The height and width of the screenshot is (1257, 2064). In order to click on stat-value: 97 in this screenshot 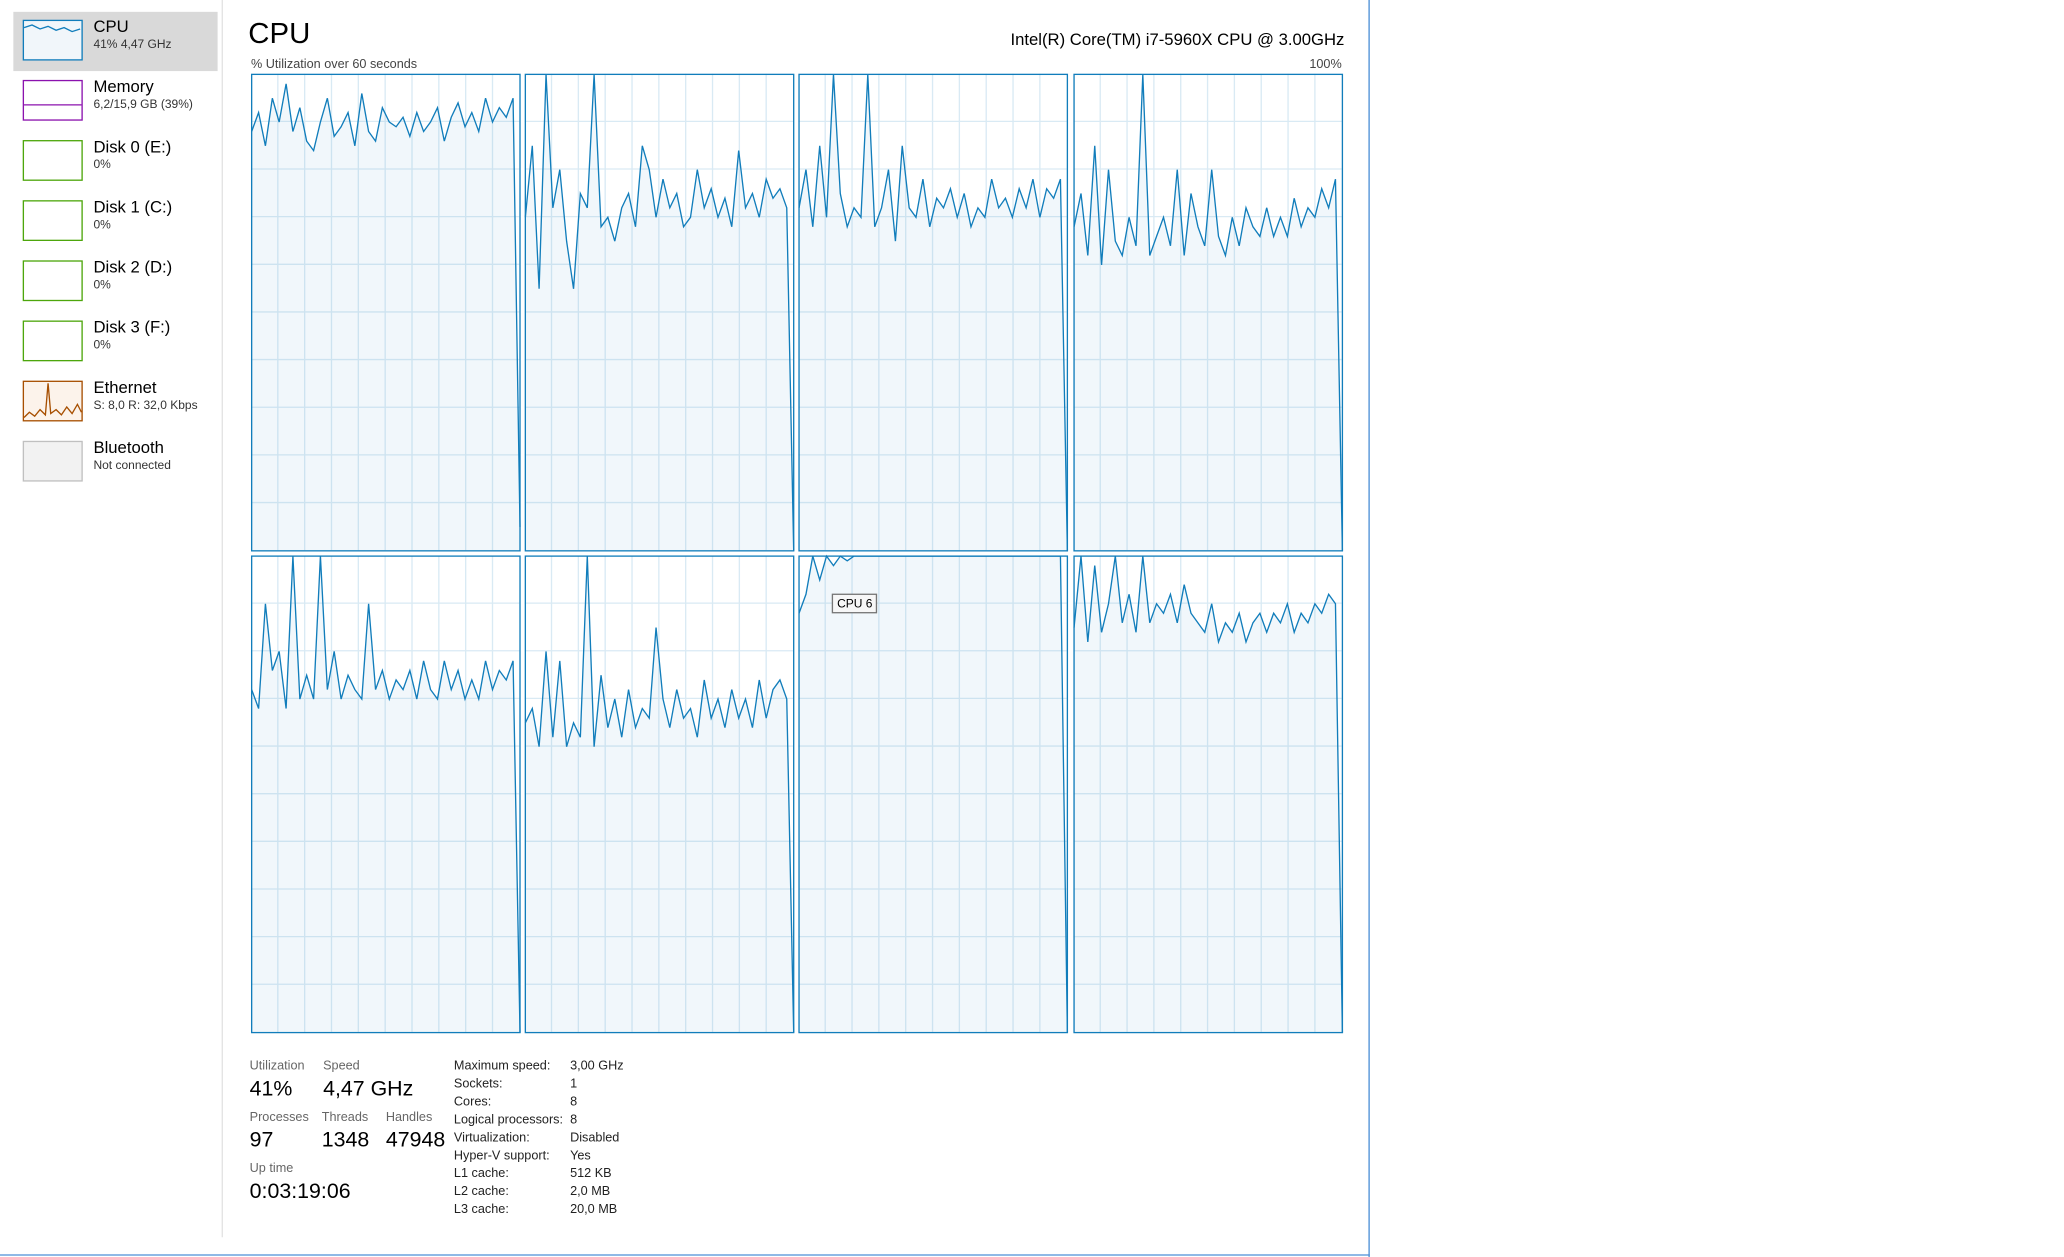, I will do `click(262, 1140)`.